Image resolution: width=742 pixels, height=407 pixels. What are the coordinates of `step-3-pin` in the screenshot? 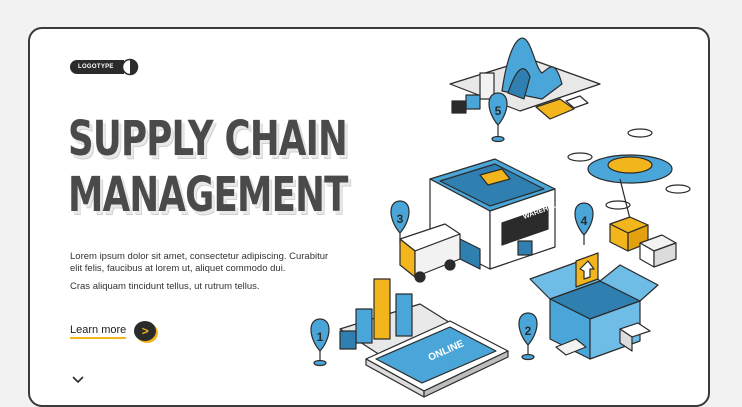 It's located at (400, 221).